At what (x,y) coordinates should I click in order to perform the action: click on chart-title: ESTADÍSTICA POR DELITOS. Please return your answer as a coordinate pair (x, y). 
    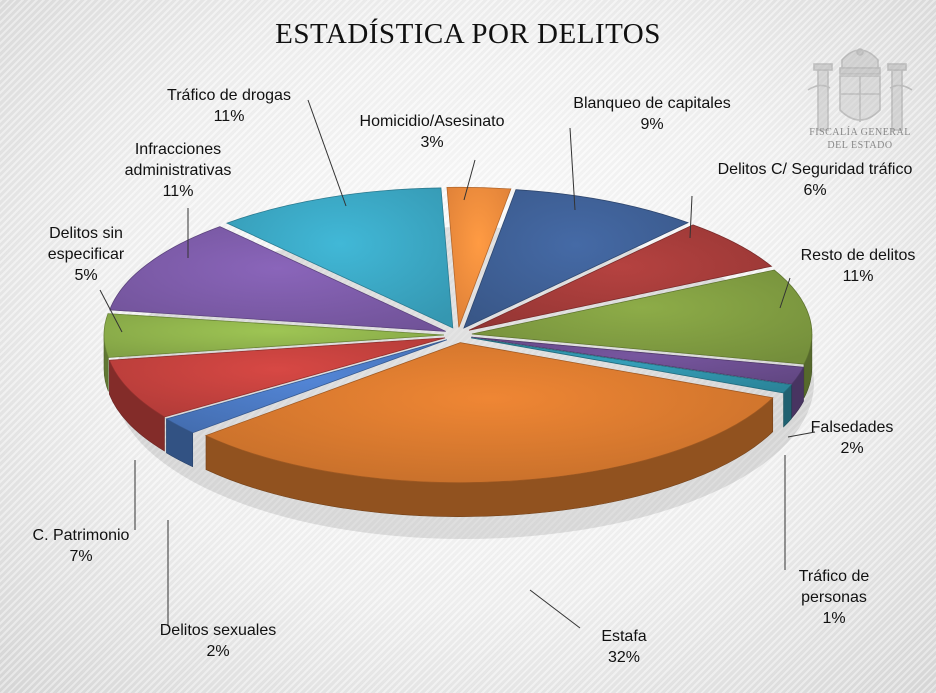
    Looking at the image, I should click on (468, 34).